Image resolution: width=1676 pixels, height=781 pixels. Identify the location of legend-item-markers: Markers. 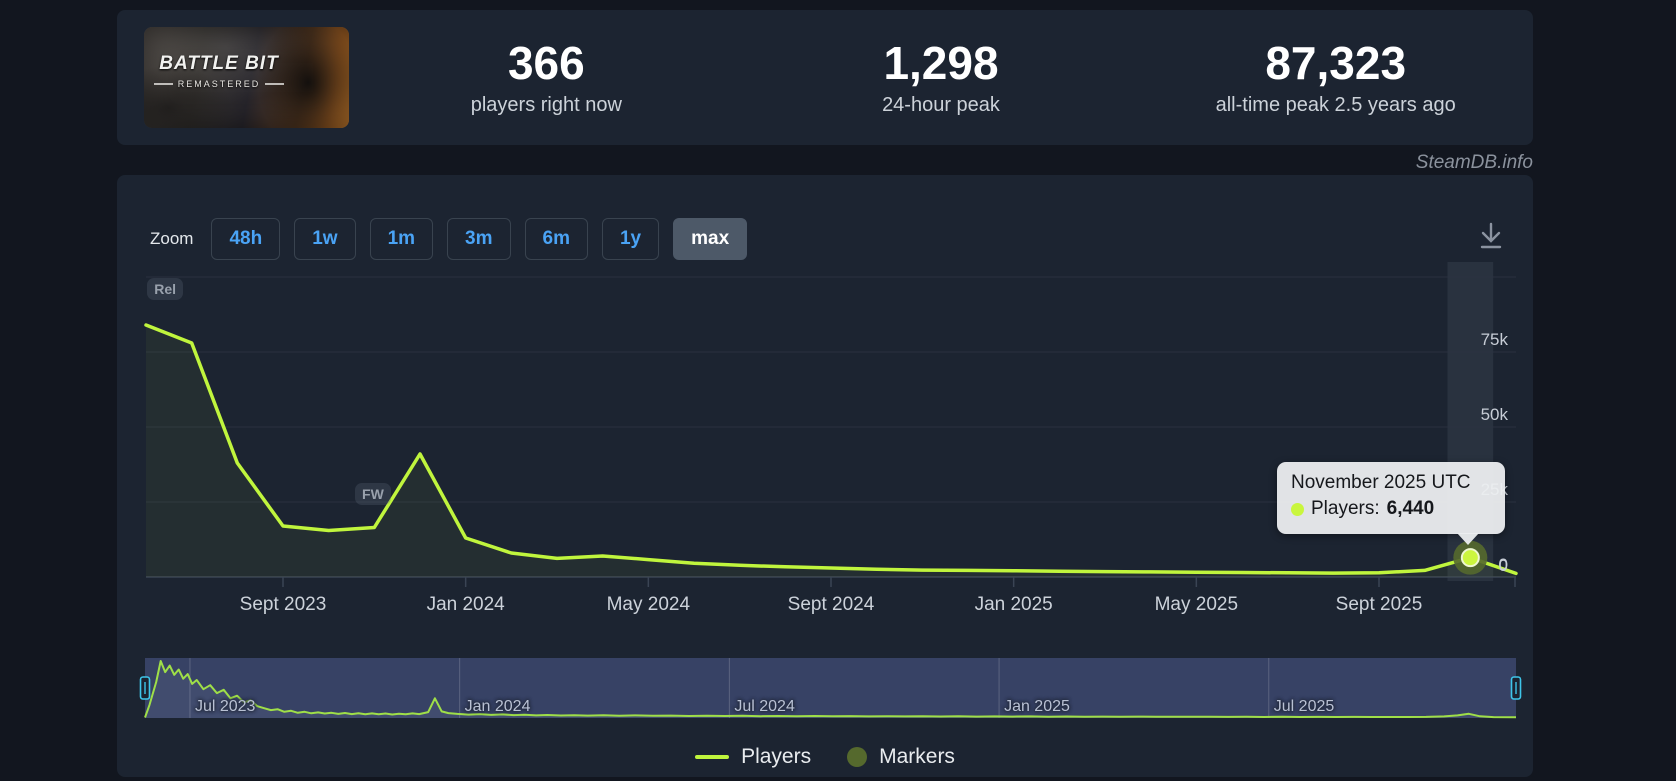
(901, 757).